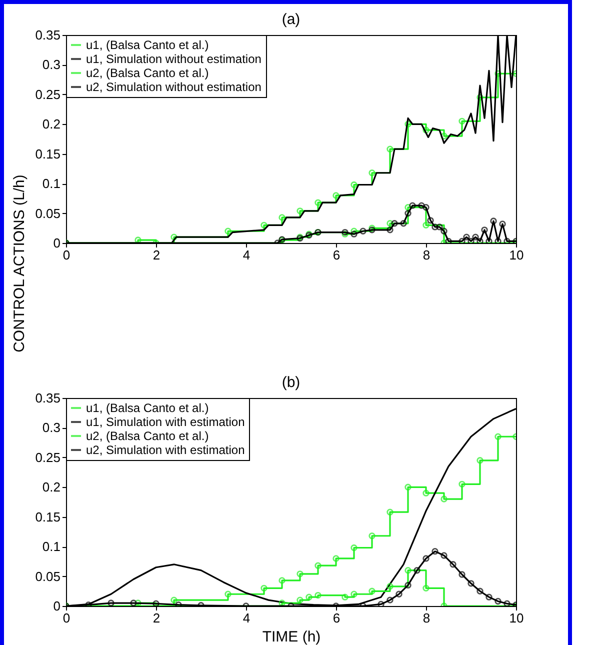 This screenshot has height=645, width=592. I want to click on legend-label: u2, Simulation without estimation, so click(174, 87).